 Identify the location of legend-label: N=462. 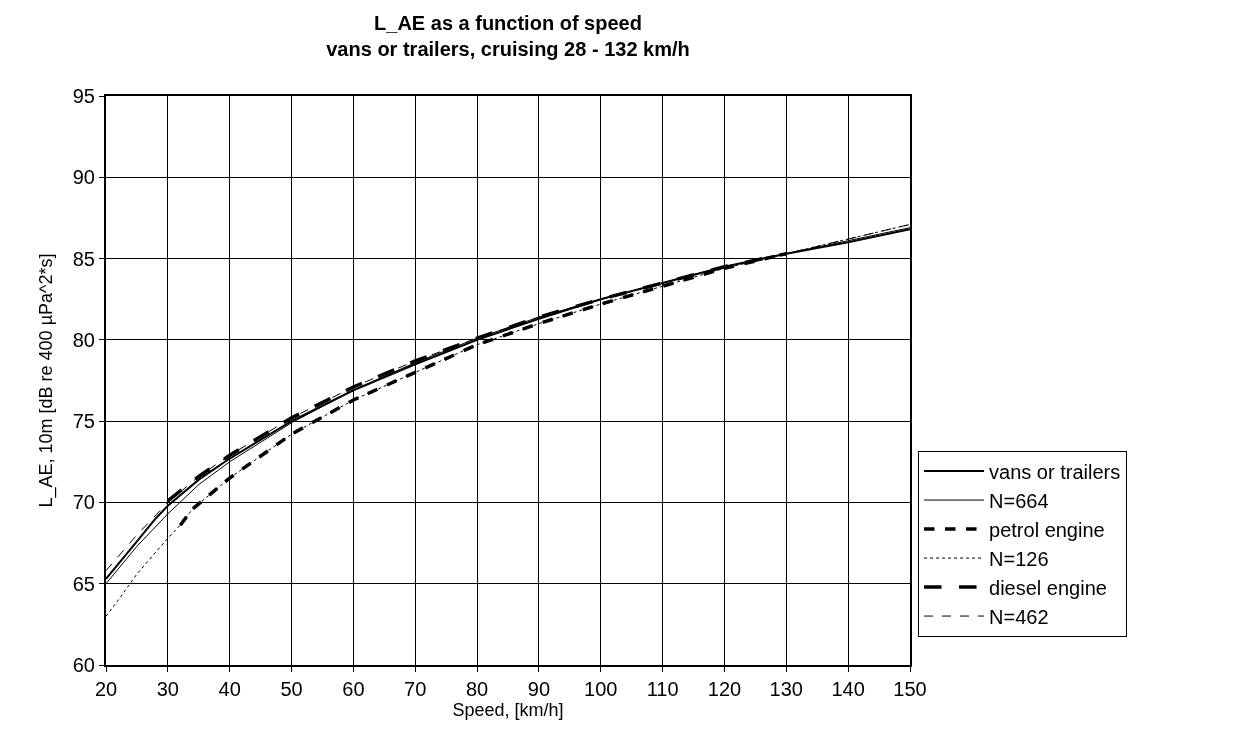
(1019, 616).